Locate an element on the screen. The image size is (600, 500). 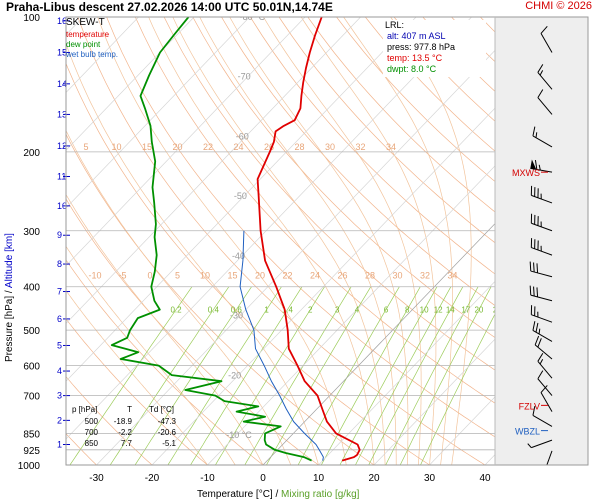
altitude-tick-label: 11 is located at coordinates (61, 176).